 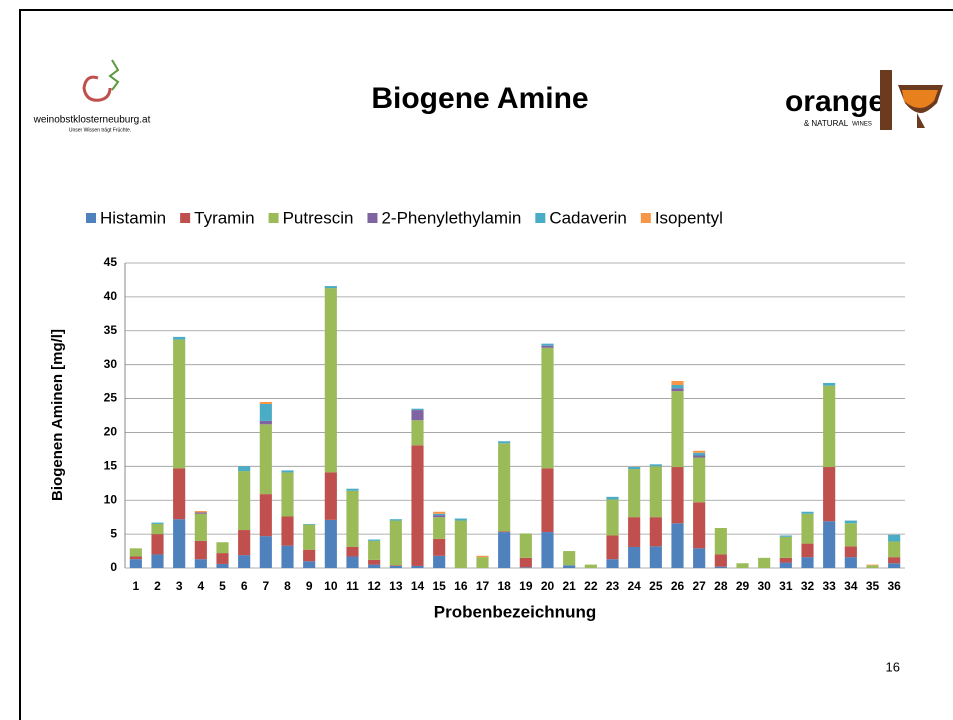 What do you see at coordinates (829, 586) in the screenshot?
I see `x-tick-label: 33` at bounding box center [829, 586].